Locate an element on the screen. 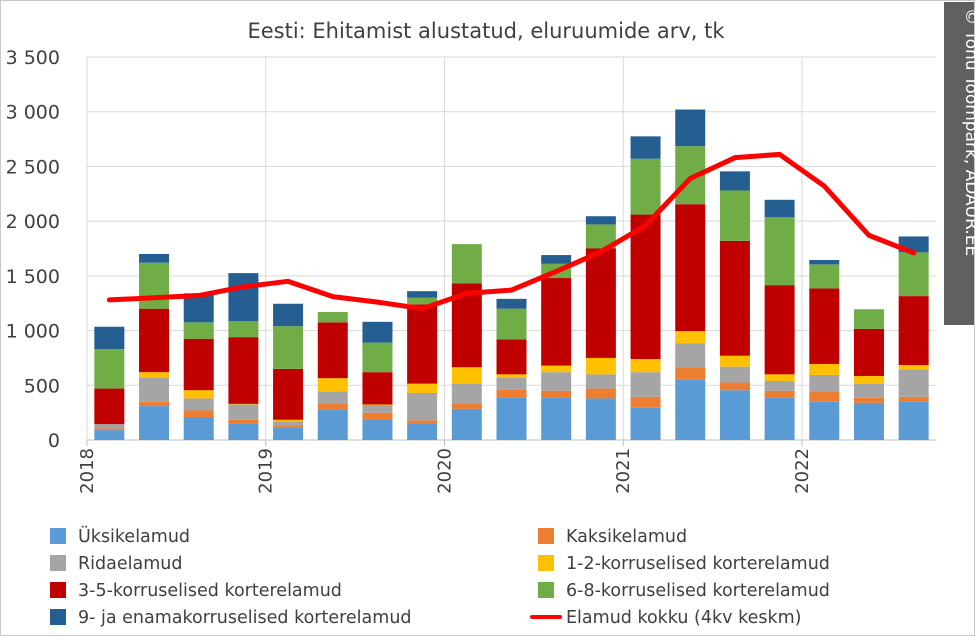 The height and width of the screenshot is (636, 975). y-axis-tick-labels: 0 500 1 000 1 500 2 000 2 500 3 000 3 500 is located at coordinates (33, 249).